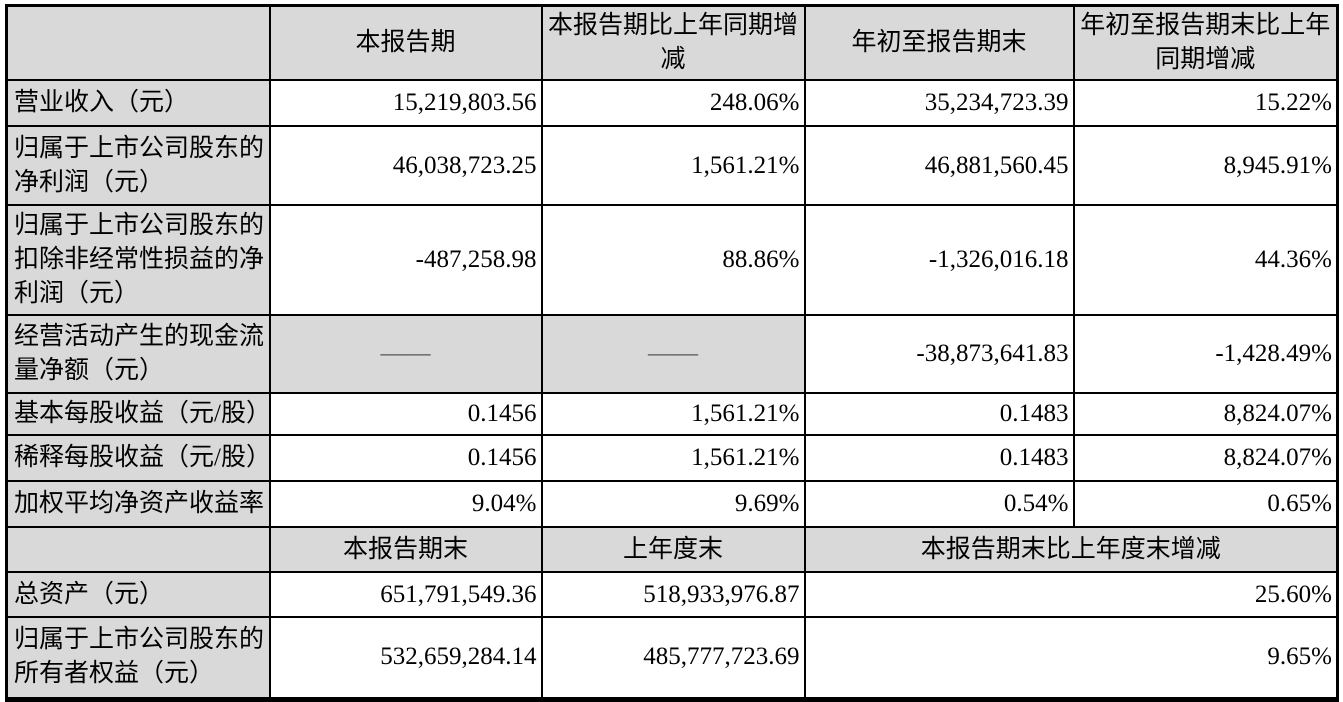  I want to click on value-cell: 0.65%, so click(1205, 504).